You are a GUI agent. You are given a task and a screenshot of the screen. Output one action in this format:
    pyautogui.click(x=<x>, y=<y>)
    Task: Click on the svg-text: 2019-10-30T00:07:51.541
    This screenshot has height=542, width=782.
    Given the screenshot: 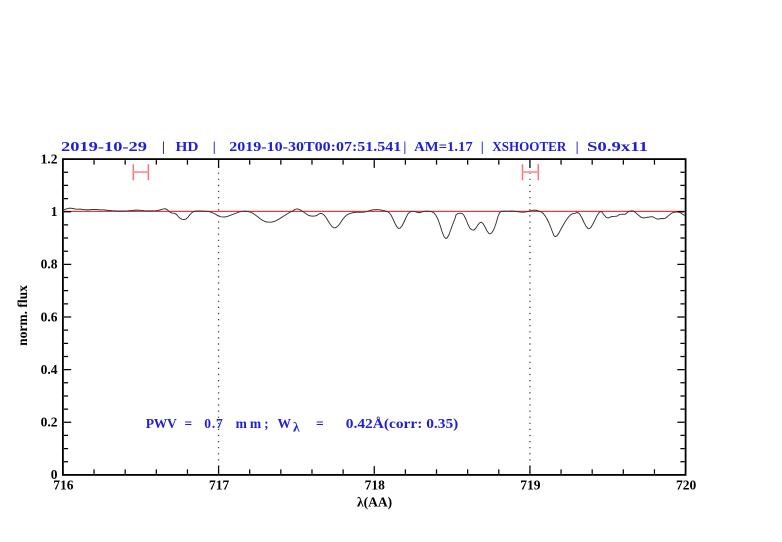 What is the action you would take?
    pyautogui.click(x=315, y=146)
    